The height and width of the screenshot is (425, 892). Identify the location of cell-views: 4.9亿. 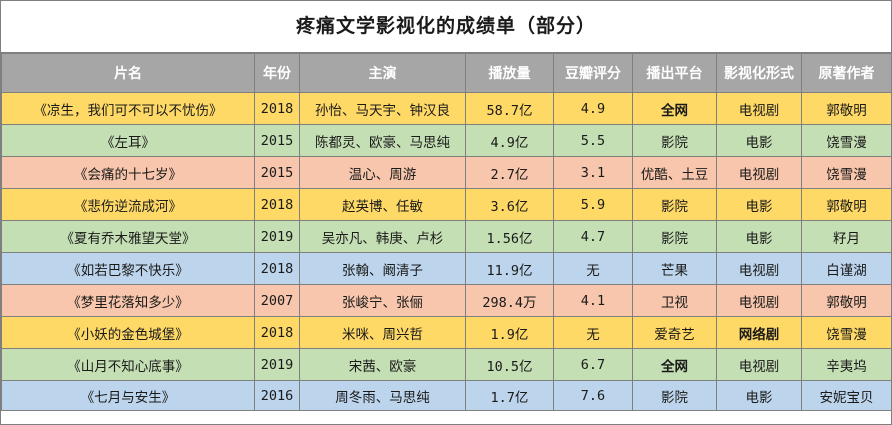
(509, 140).